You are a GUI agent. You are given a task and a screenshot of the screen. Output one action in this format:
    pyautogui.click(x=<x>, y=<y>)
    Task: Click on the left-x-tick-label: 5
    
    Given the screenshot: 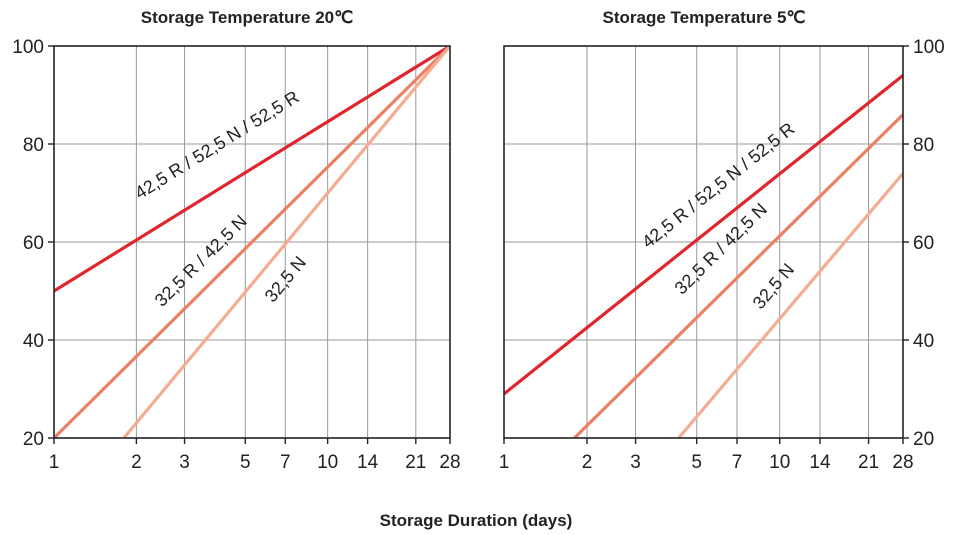 What is the action you would take?
    pyautogui.click(x=245, y=462)
    